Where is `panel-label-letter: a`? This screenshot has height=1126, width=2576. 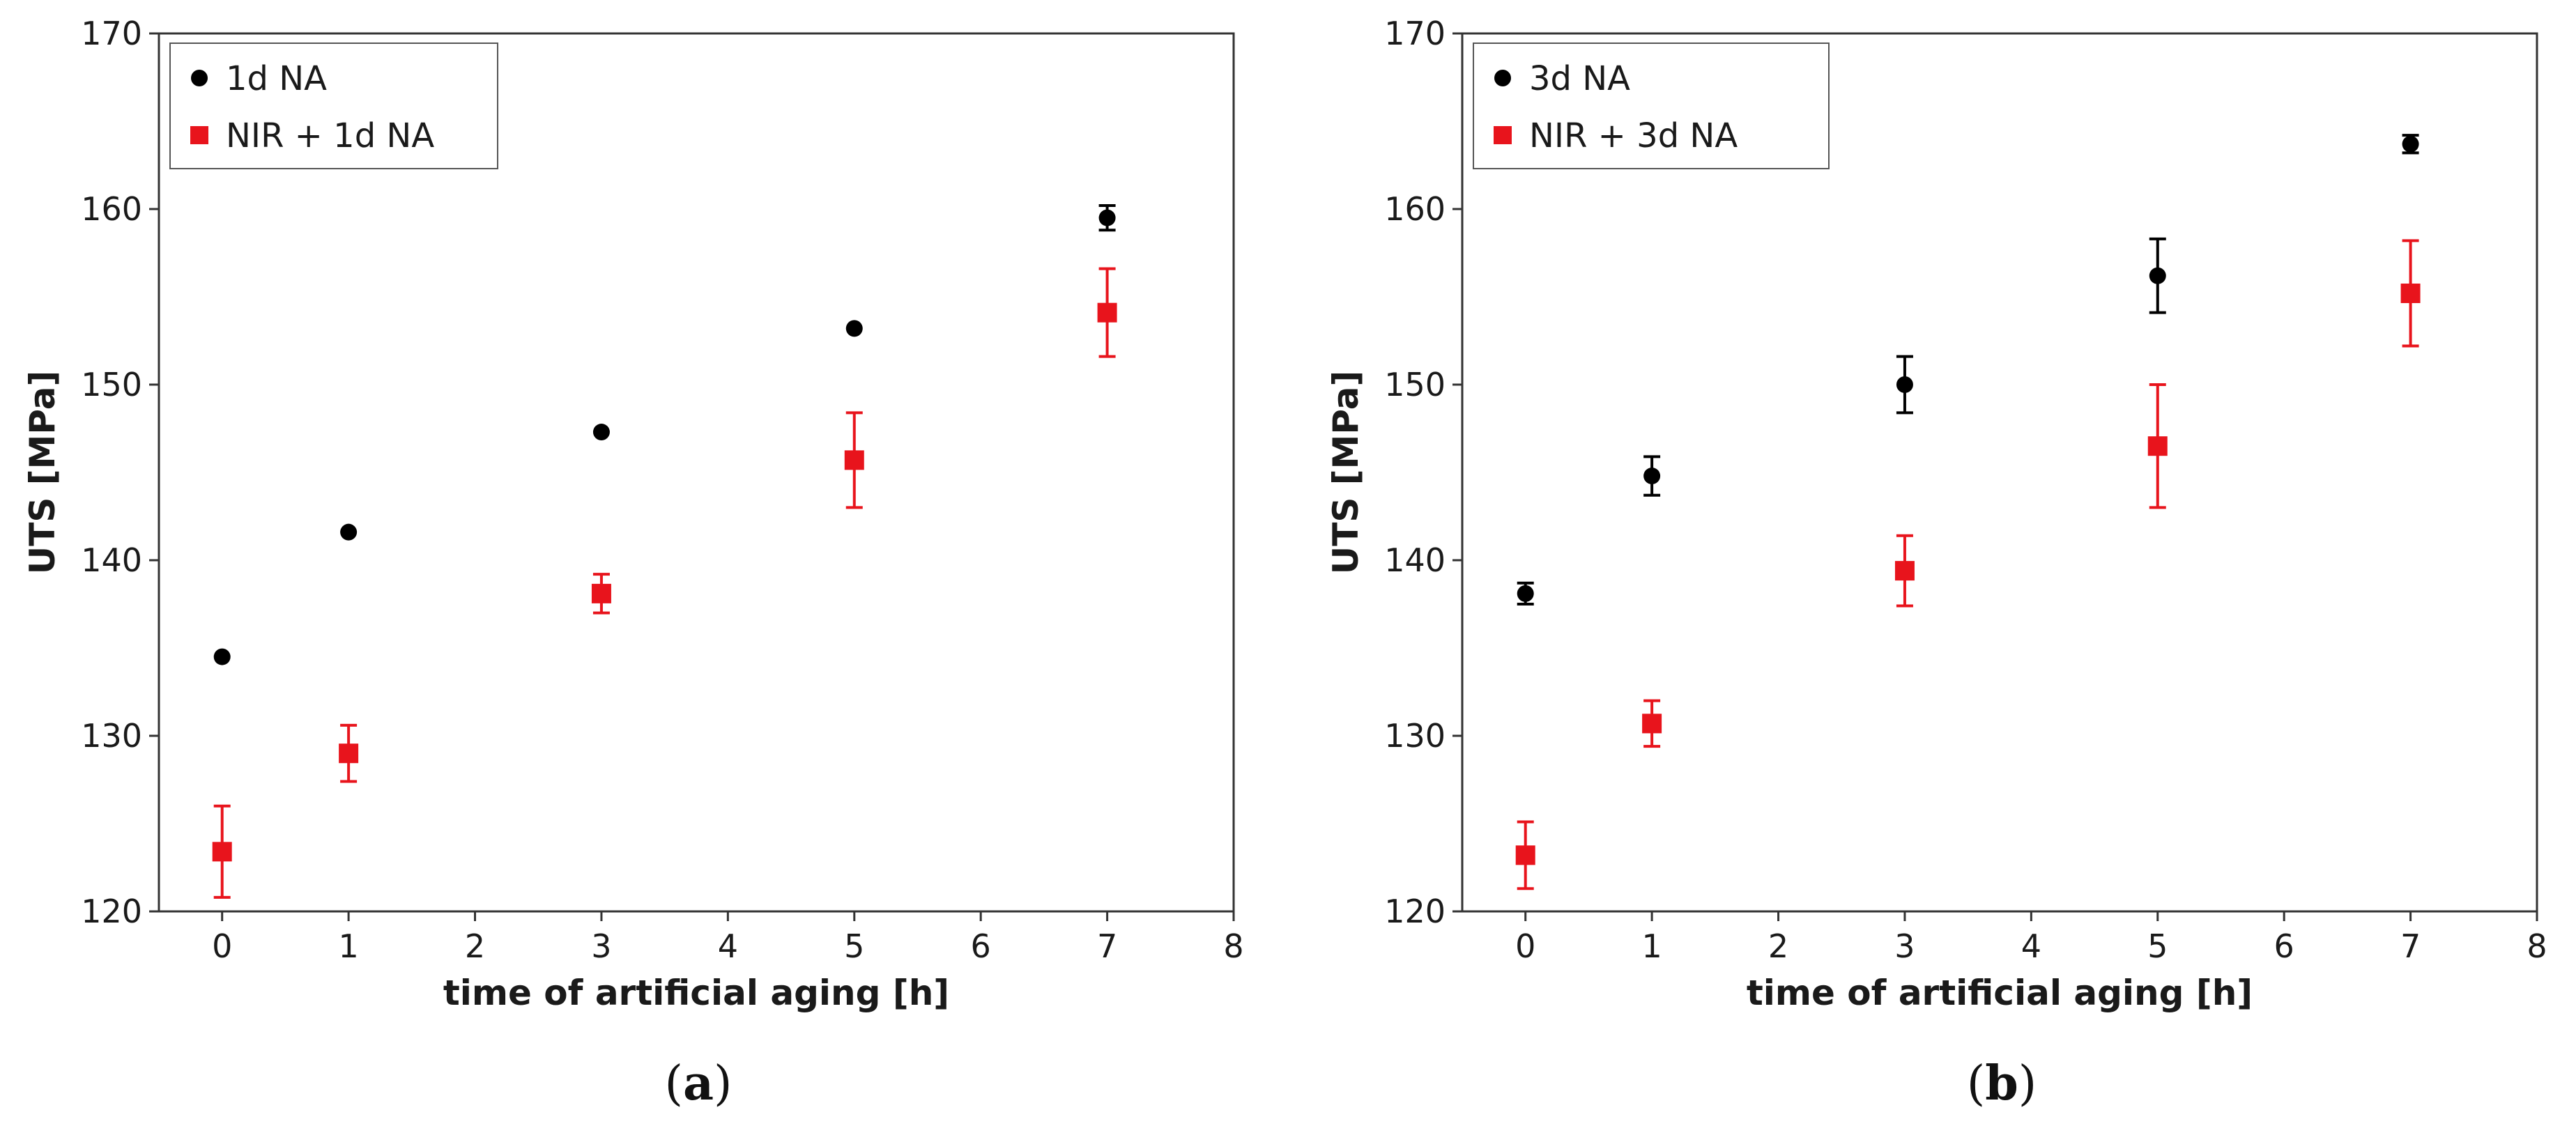 panel-label-letter: a is located at coordinates (698, 1083).